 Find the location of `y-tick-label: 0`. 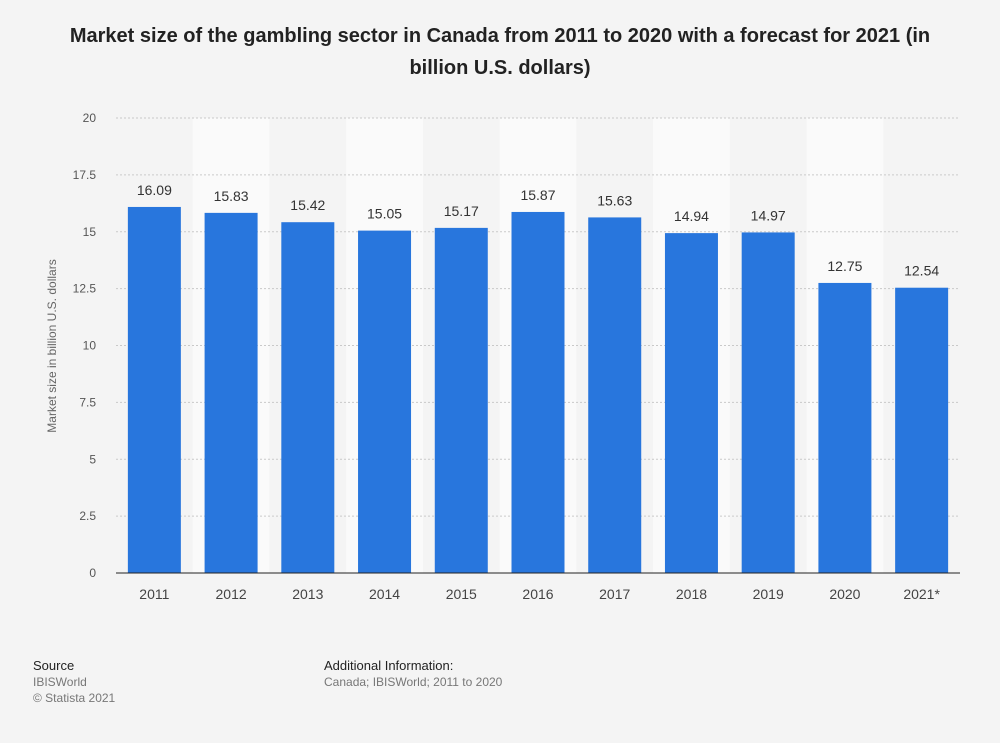

y-tick-label: 0 is located at coordinates (92, 573).